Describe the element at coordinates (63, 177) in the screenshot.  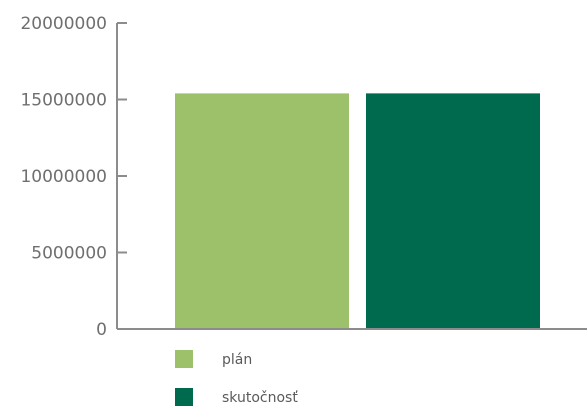
I see `y-tick-label: 10000000` at that location.